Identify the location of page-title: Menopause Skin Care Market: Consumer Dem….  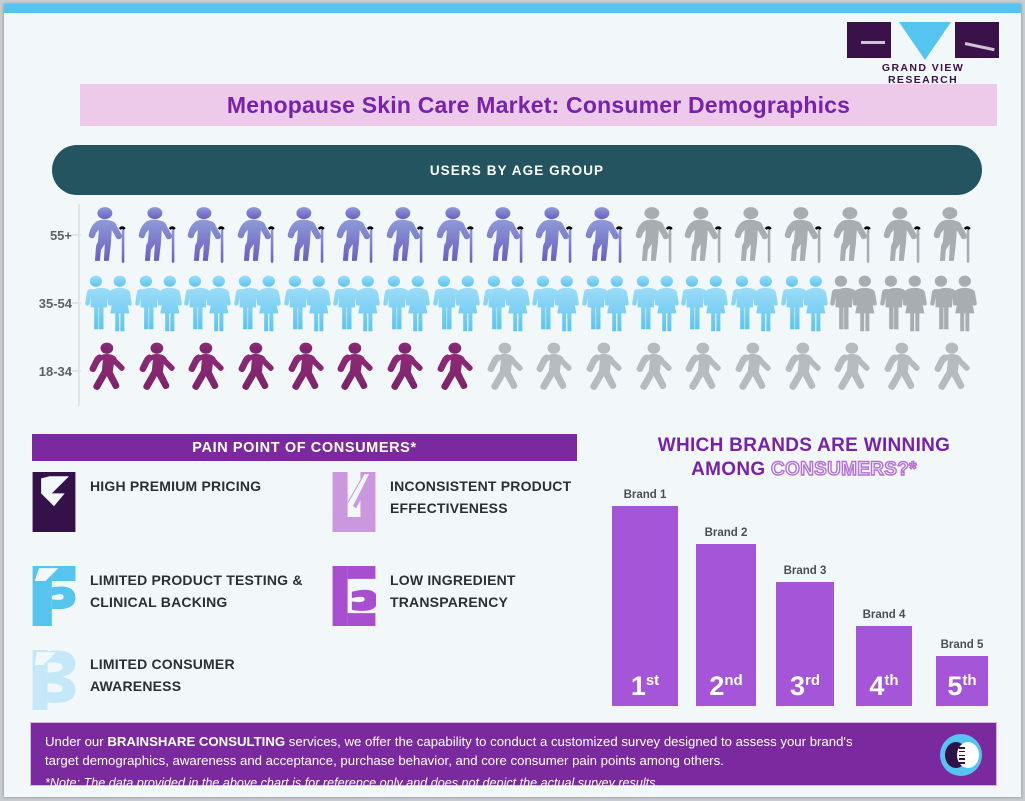
(538, 104).